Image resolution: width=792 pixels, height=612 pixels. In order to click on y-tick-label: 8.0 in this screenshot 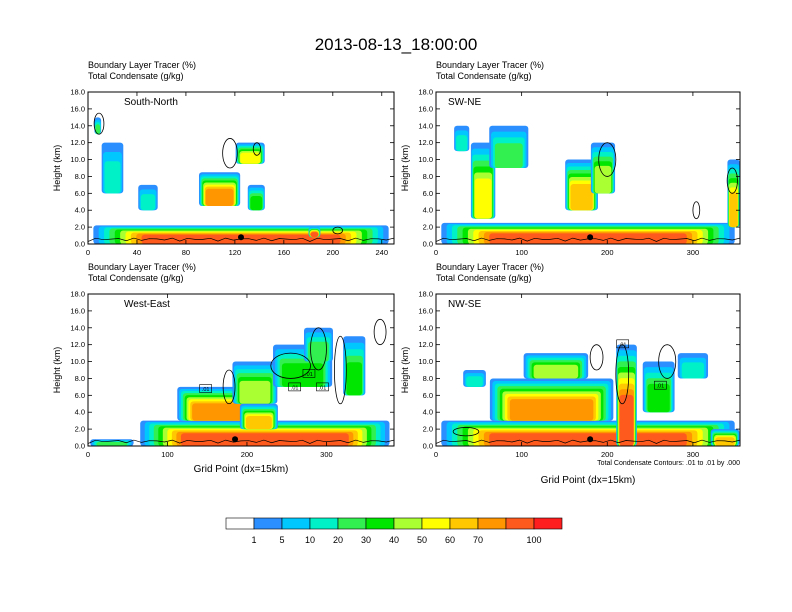, I will do `click(428, 176)`.